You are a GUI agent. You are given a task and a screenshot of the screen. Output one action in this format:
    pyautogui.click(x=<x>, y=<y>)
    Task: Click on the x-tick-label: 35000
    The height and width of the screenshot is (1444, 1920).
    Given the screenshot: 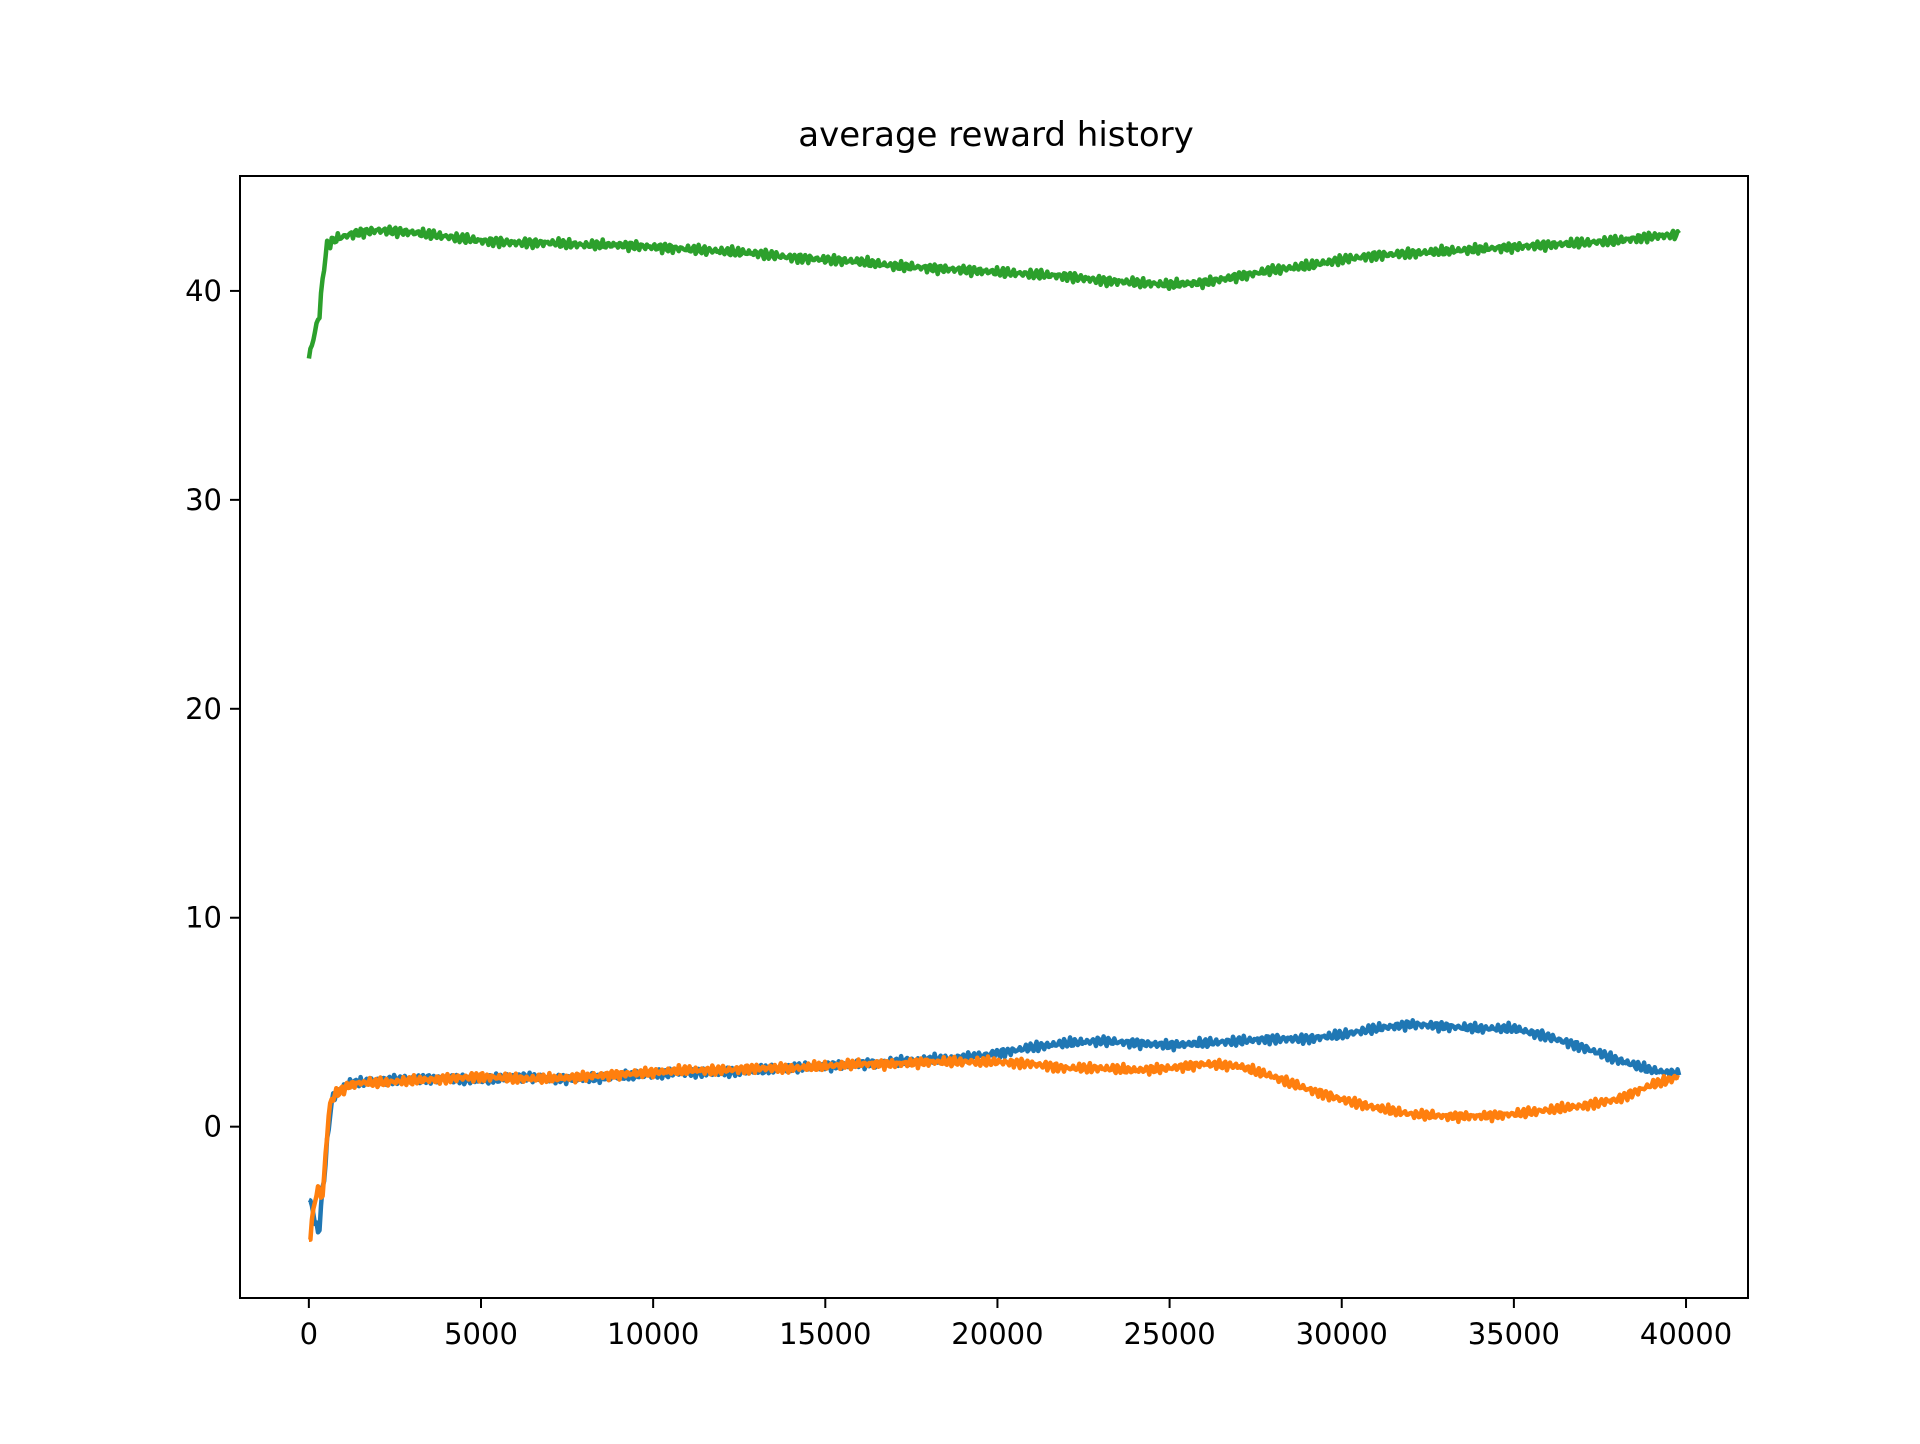 What is the action you would take?
    pyautogui.click(x=1514, y=1334)
    